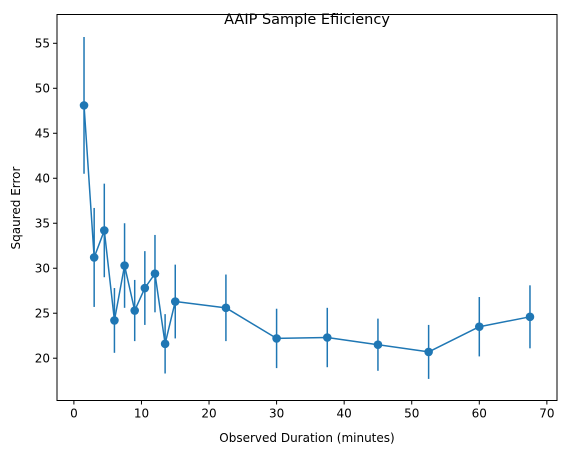 The image size is (566, 455). I want to click on y-tick-label: 55, so click(42, 44).